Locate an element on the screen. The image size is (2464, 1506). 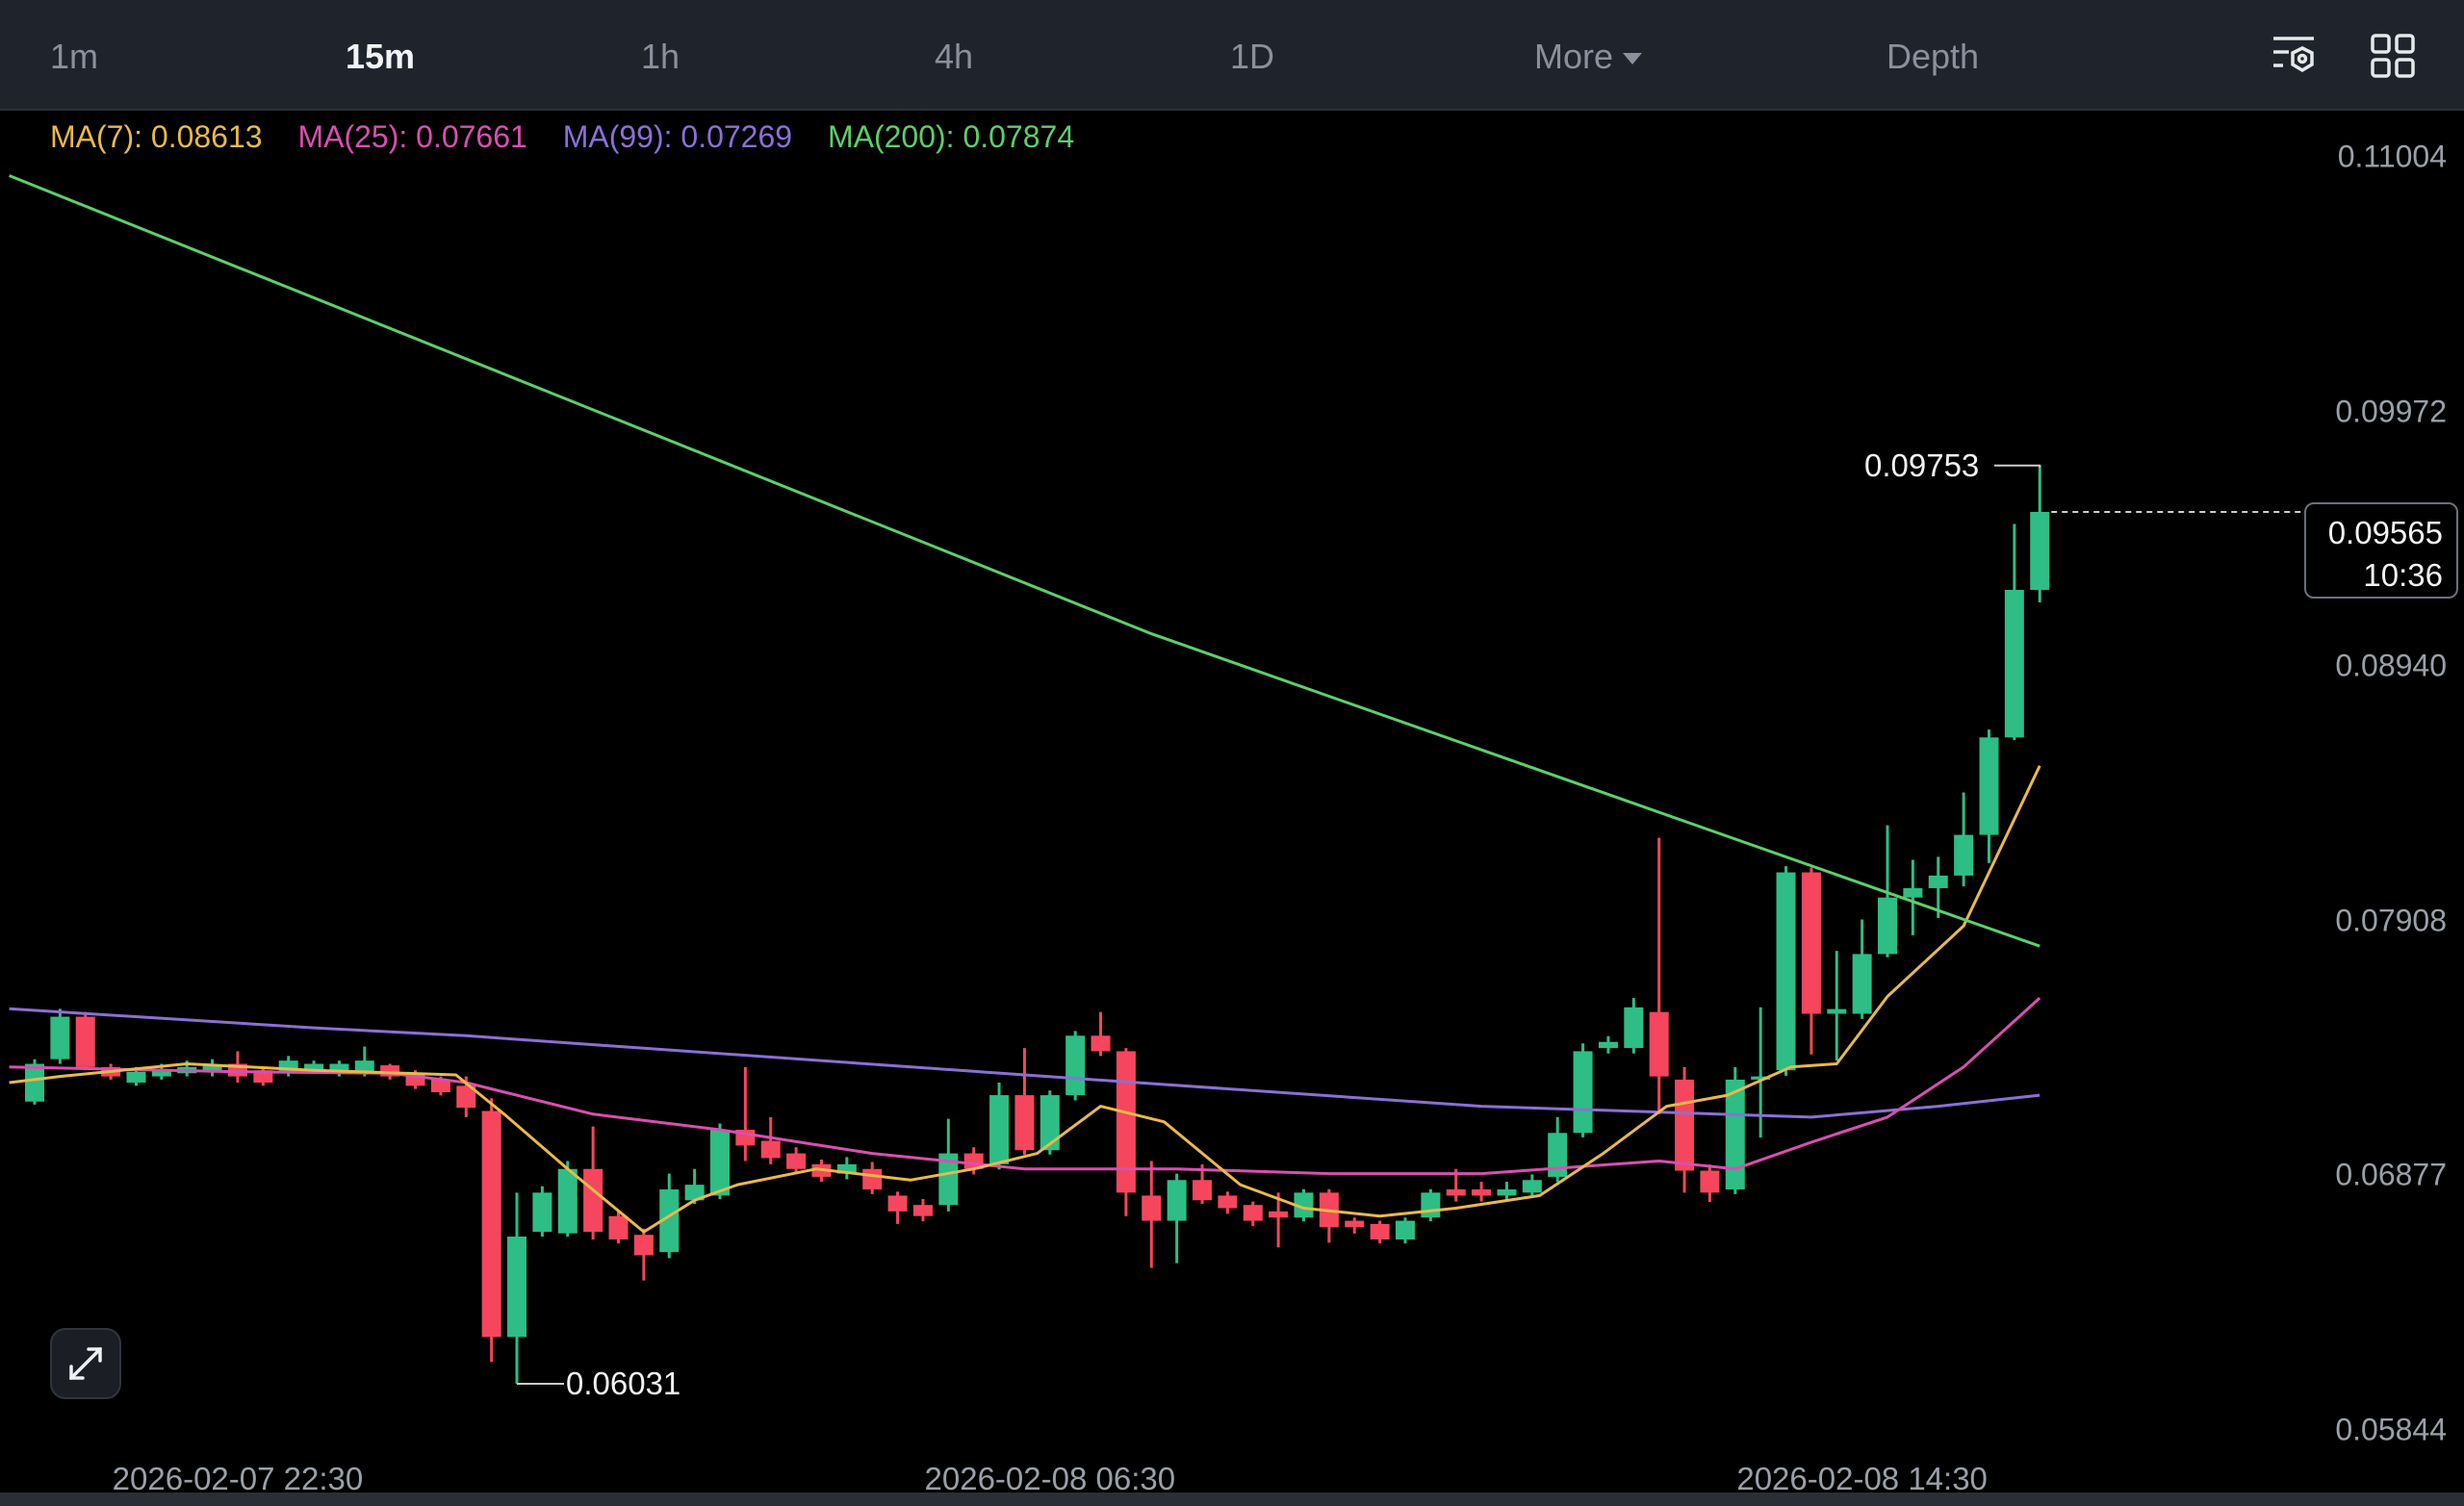
fullscreen-button is located at coordinates (85, 1363).